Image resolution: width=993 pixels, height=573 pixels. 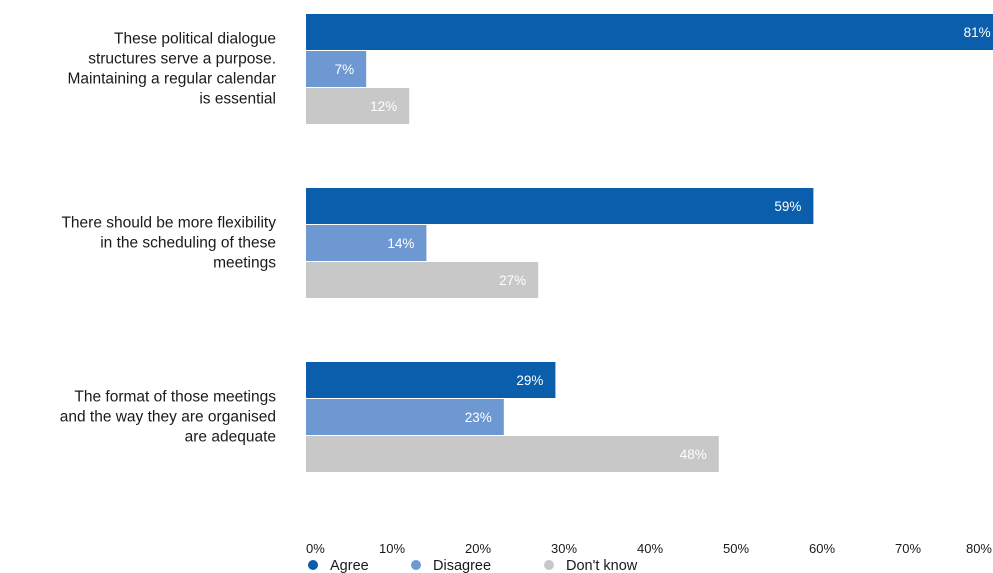 I want to click on x-axis-ticks: 0% 10% 20% 30% 40% 50% 60% 70% 80%, so click(x=649, y=548).